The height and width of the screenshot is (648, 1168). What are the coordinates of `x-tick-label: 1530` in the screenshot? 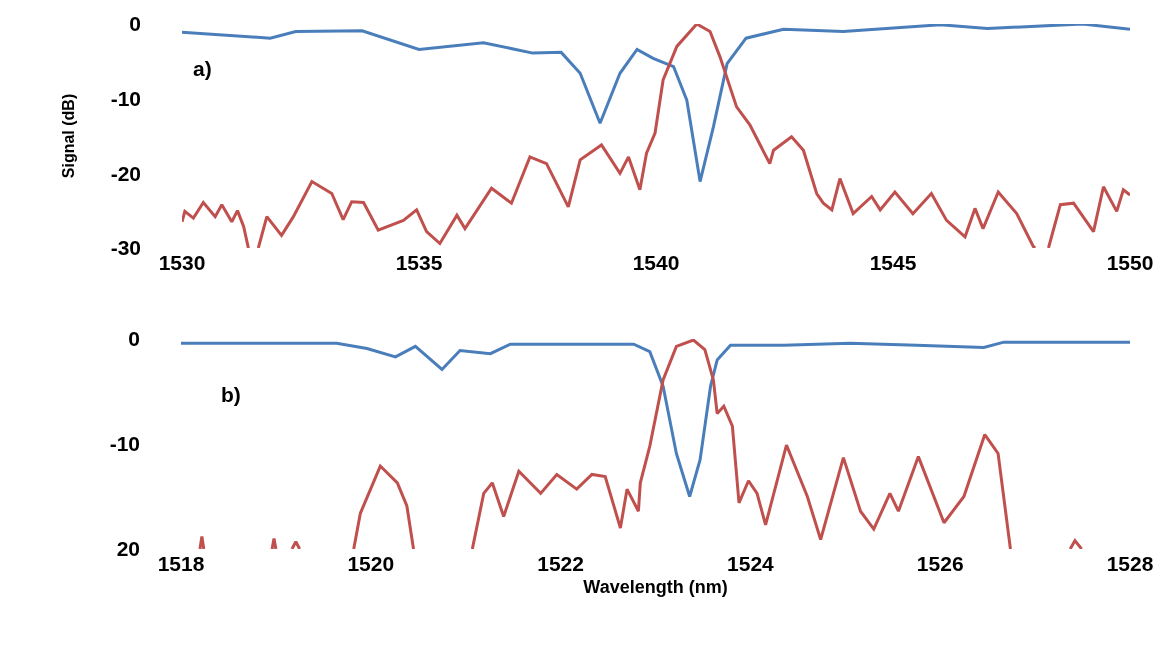 It's located at (182, 262).